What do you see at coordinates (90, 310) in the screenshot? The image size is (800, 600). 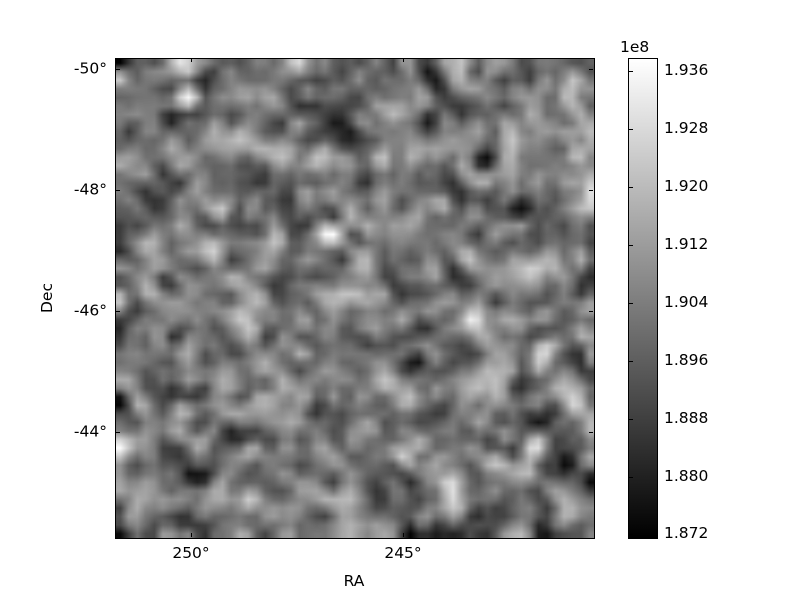 I see `y-tick-label-2: -46°` at bounding box center [90, 310].